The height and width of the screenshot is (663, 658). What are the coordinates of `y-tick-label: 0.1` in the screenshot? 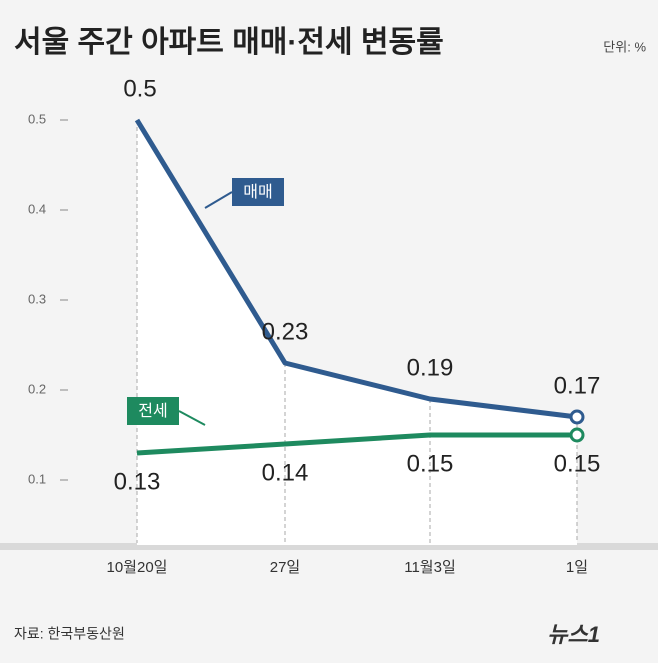 It's located at (37, 478).